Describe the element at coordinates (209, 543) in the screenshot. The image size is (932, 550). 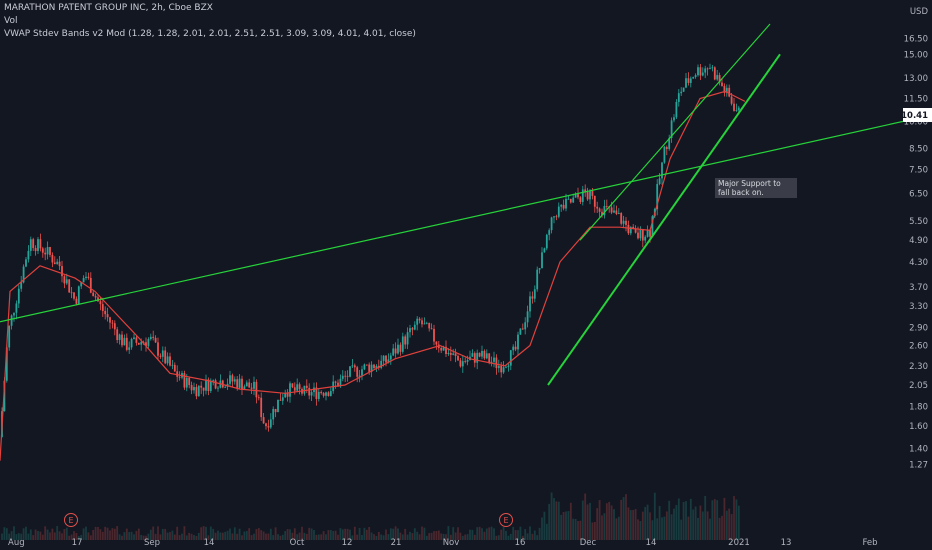
I see `time-tick-label: 14` at that location.